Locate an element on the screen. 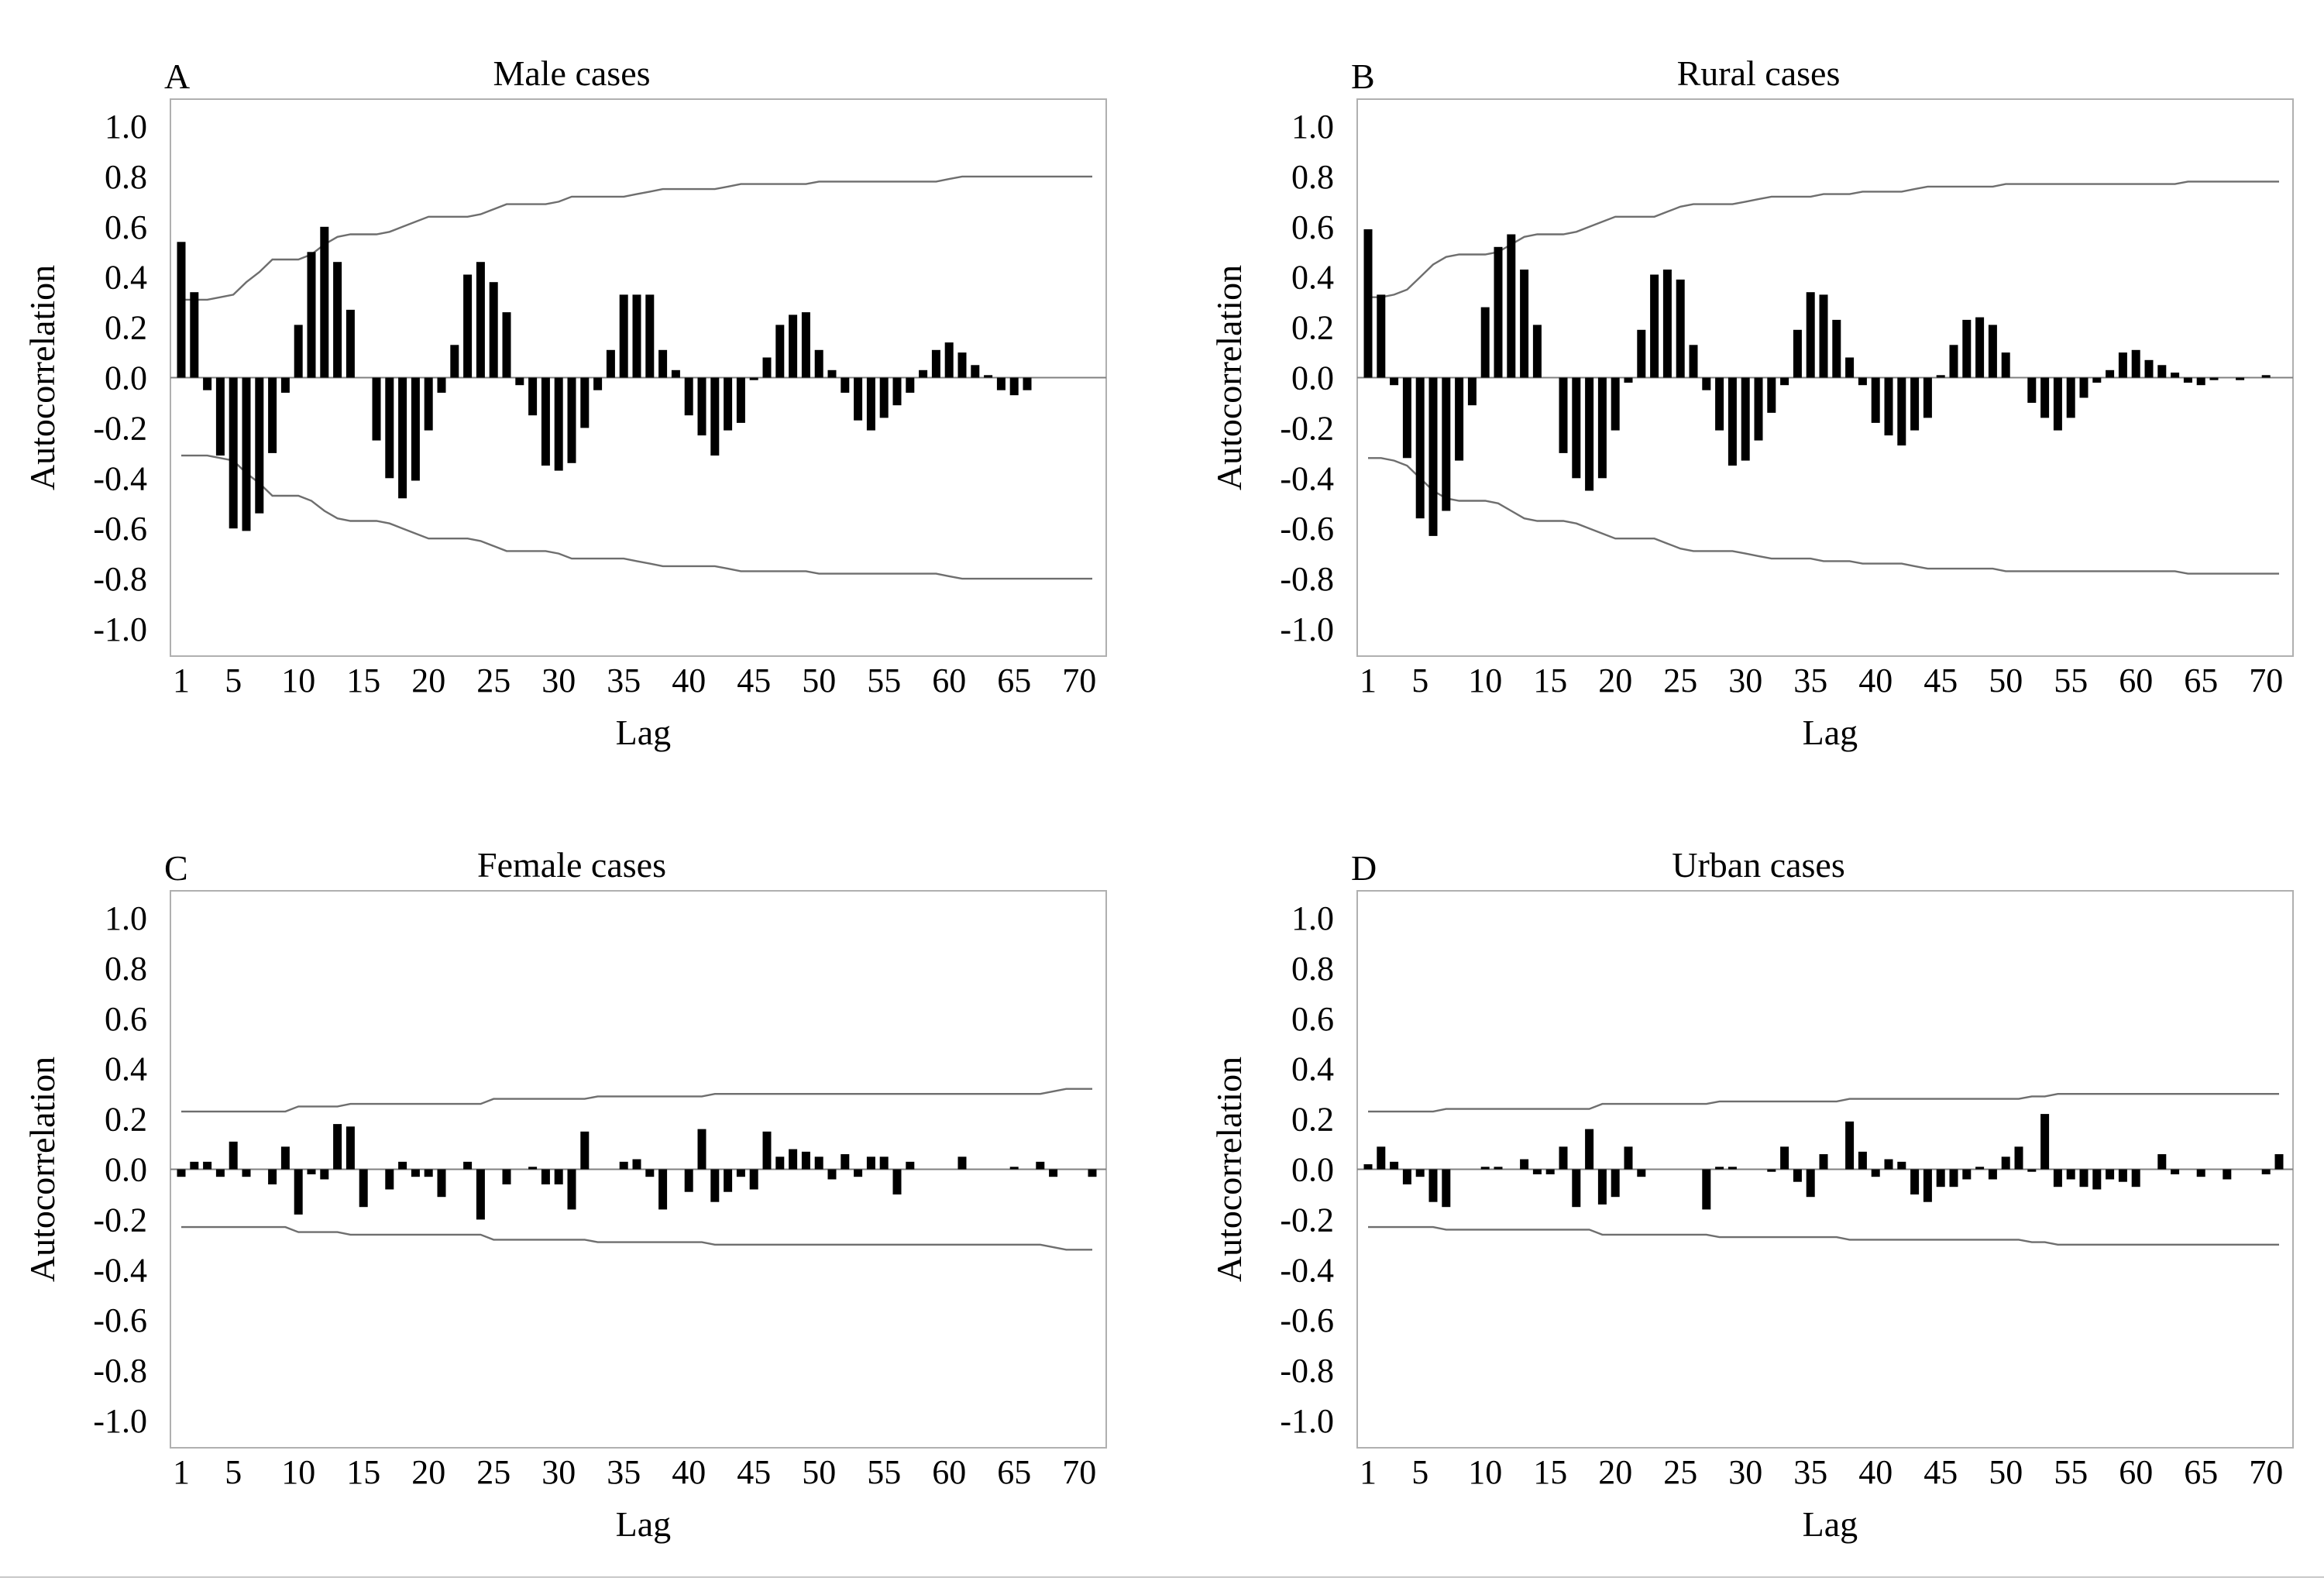 The width and height of the screenshot is (2324, 1581). x-tick-label: 30 is located at coordinates (558, 1472).